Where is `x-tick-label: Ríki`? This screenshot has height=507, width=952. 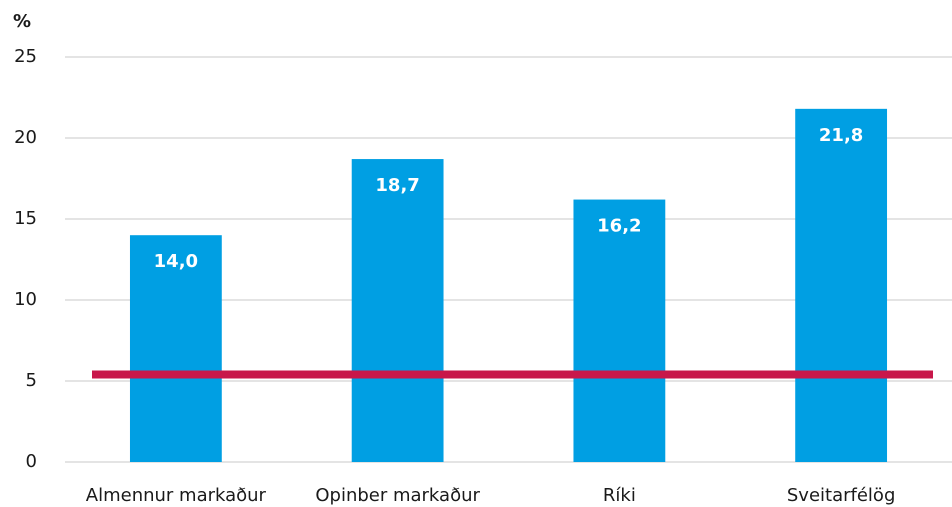 x-tick-label: Ríki is located at coordinates (619, 495).